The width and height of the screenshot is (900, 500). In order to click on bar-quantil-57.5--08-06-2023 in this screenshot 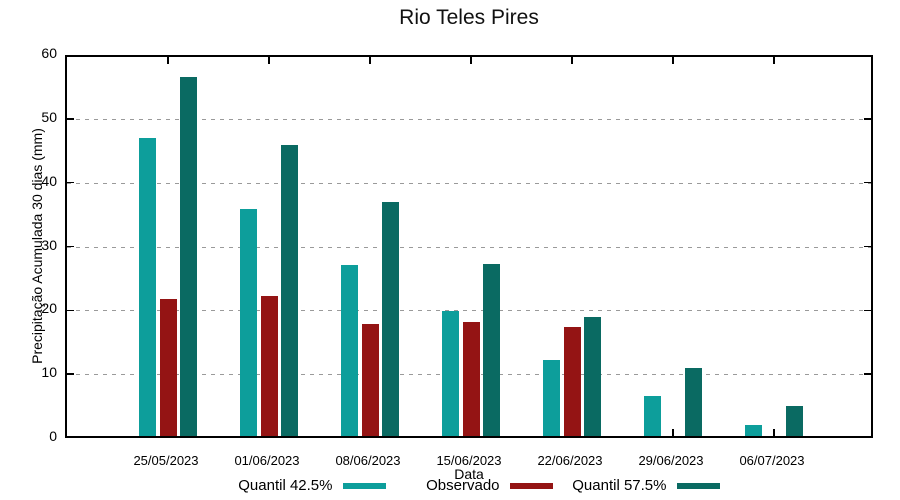, I will do `click(390, 319)`.